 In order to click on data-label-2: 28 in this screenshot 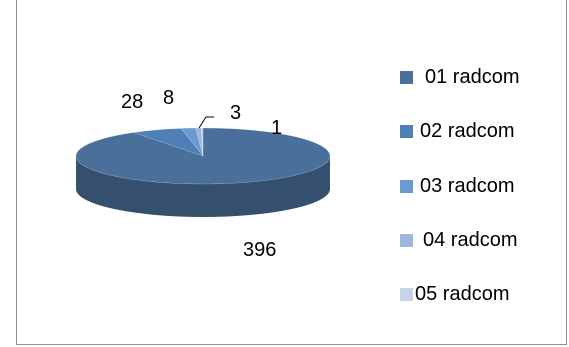, I will do `click(132, 102)`.